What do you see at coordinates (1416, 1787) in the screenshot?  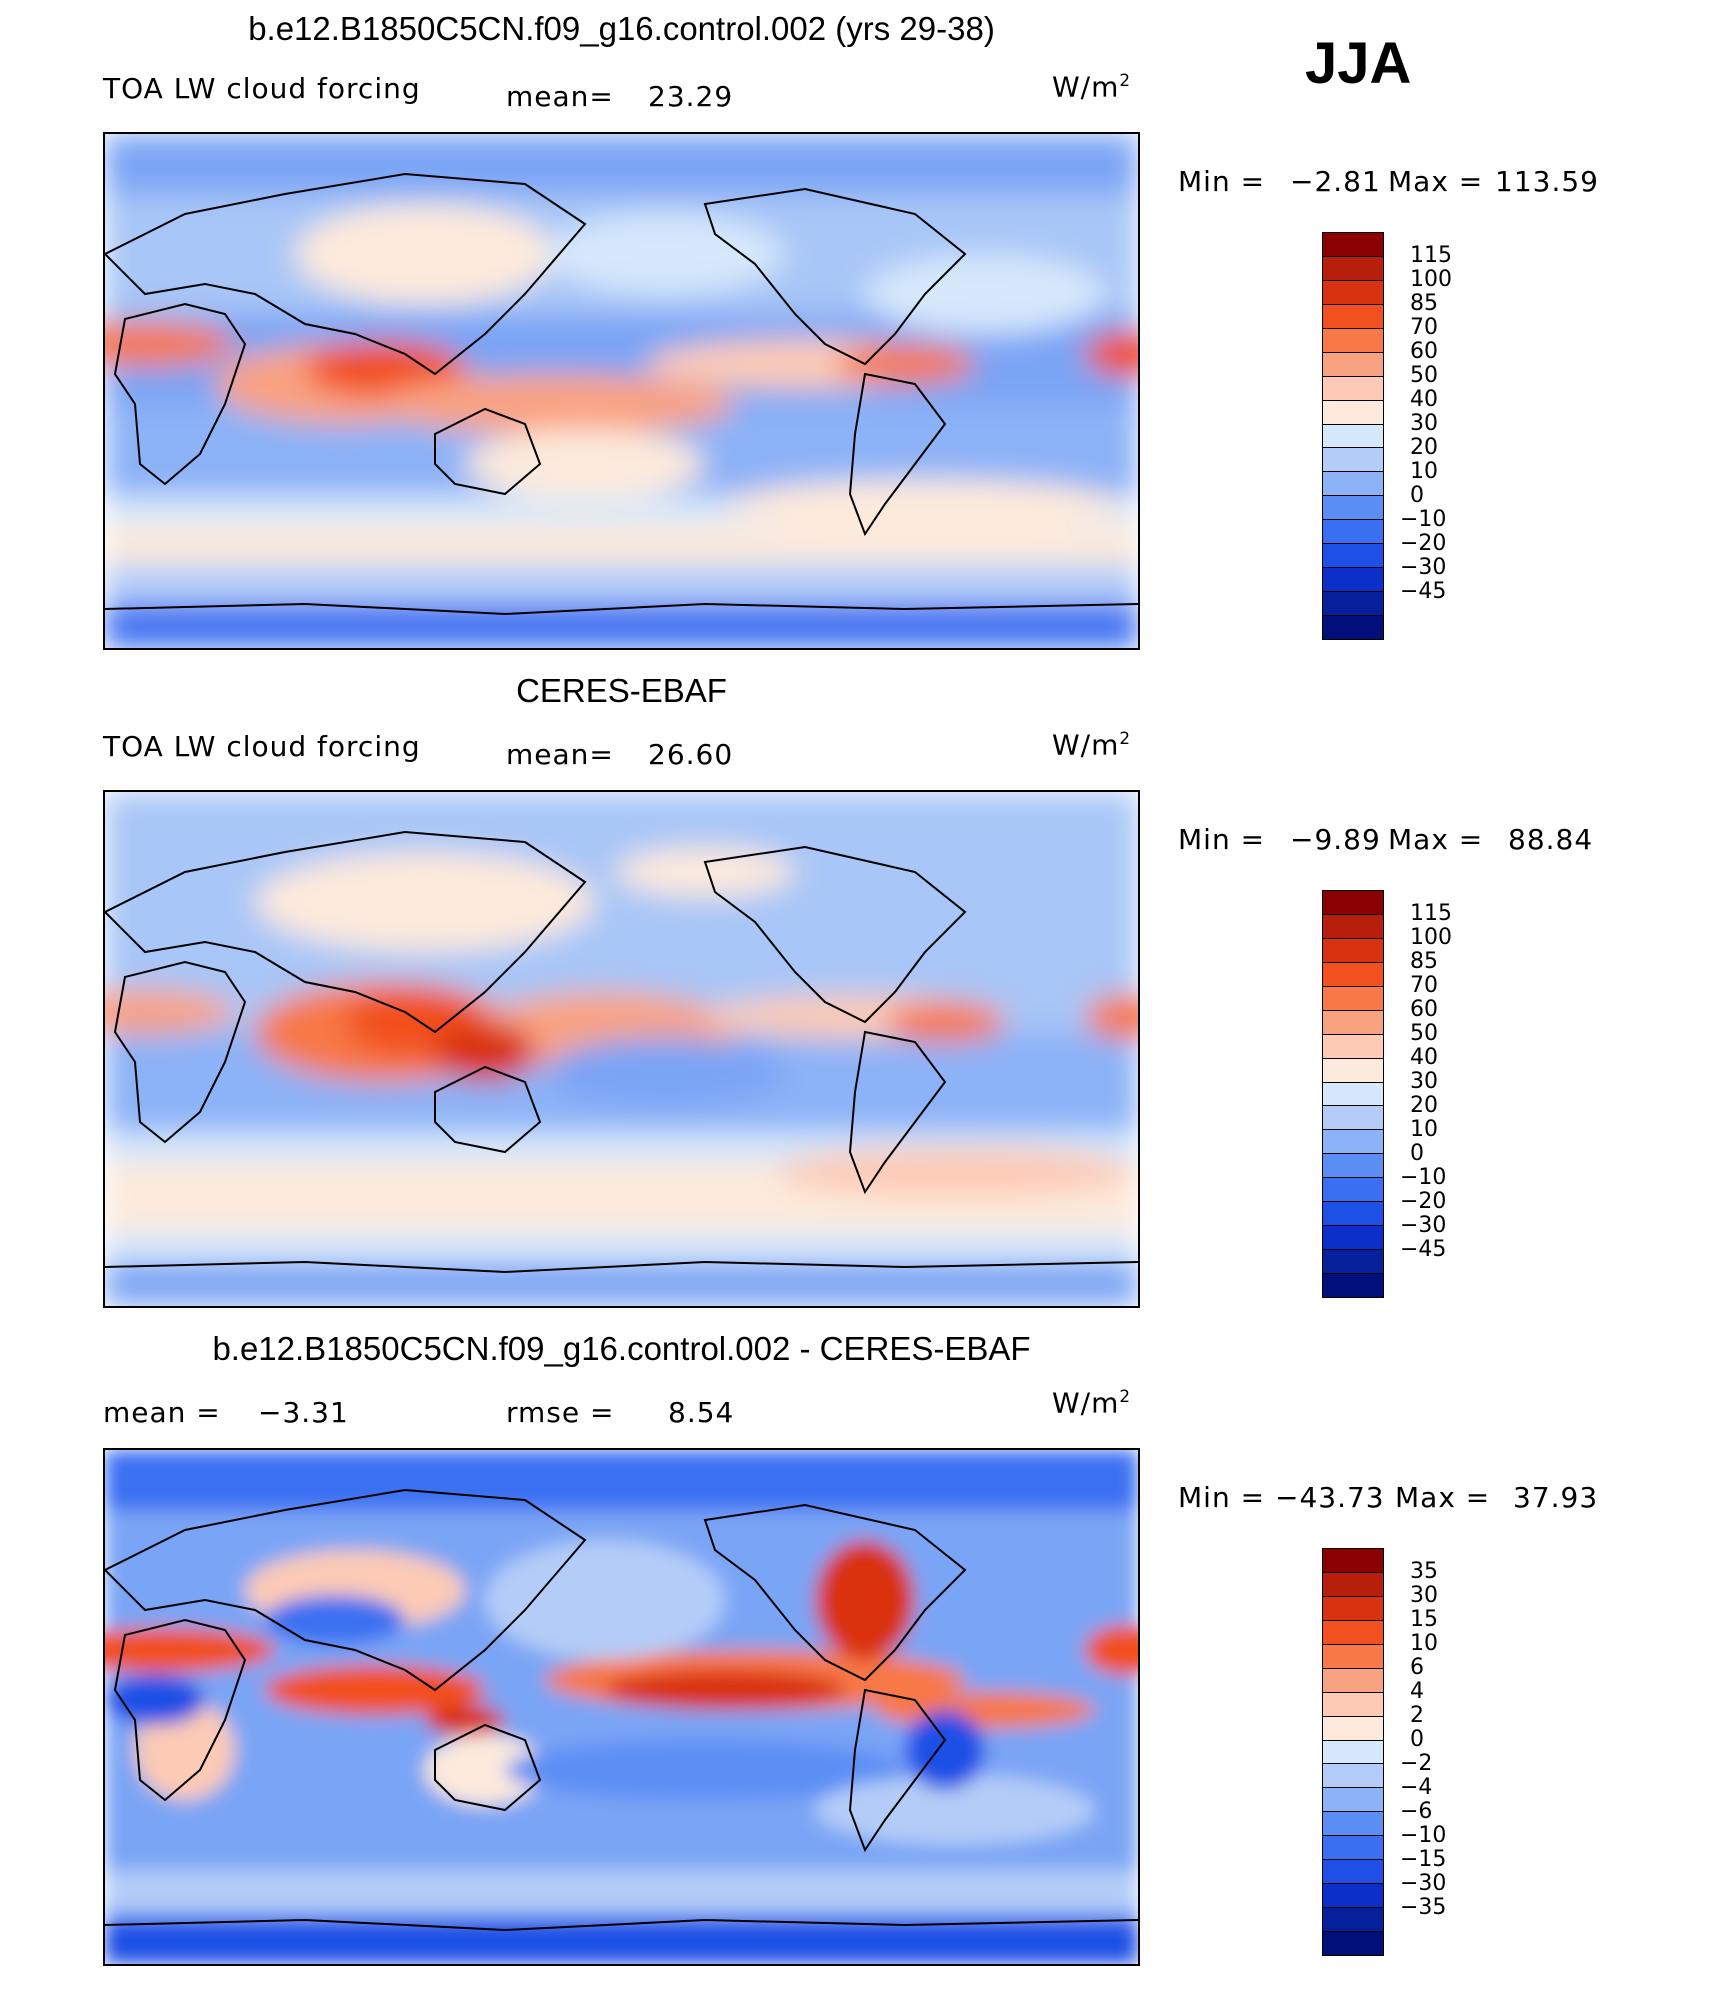 I see `colorbar-tick-label: −4` at bounding box center [1416, 1787].